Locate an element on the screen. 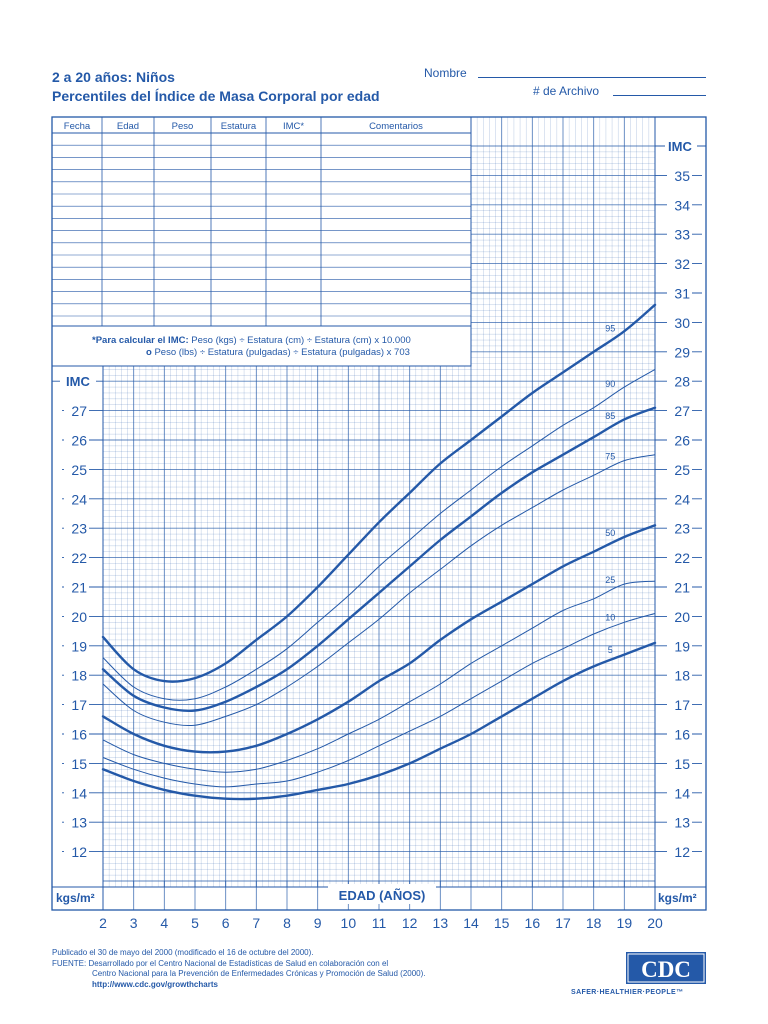 The image size is (768, 1024). x-tick-label: 7 is located at coordinates (256, 923).